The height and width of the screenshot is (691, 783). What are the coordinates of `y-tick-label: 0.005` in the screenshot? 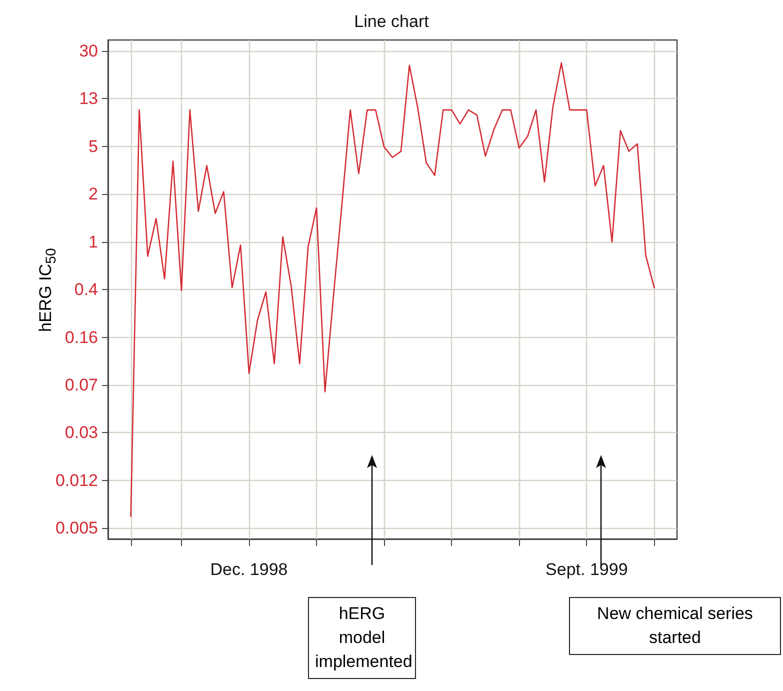 It's located at (76, 528).